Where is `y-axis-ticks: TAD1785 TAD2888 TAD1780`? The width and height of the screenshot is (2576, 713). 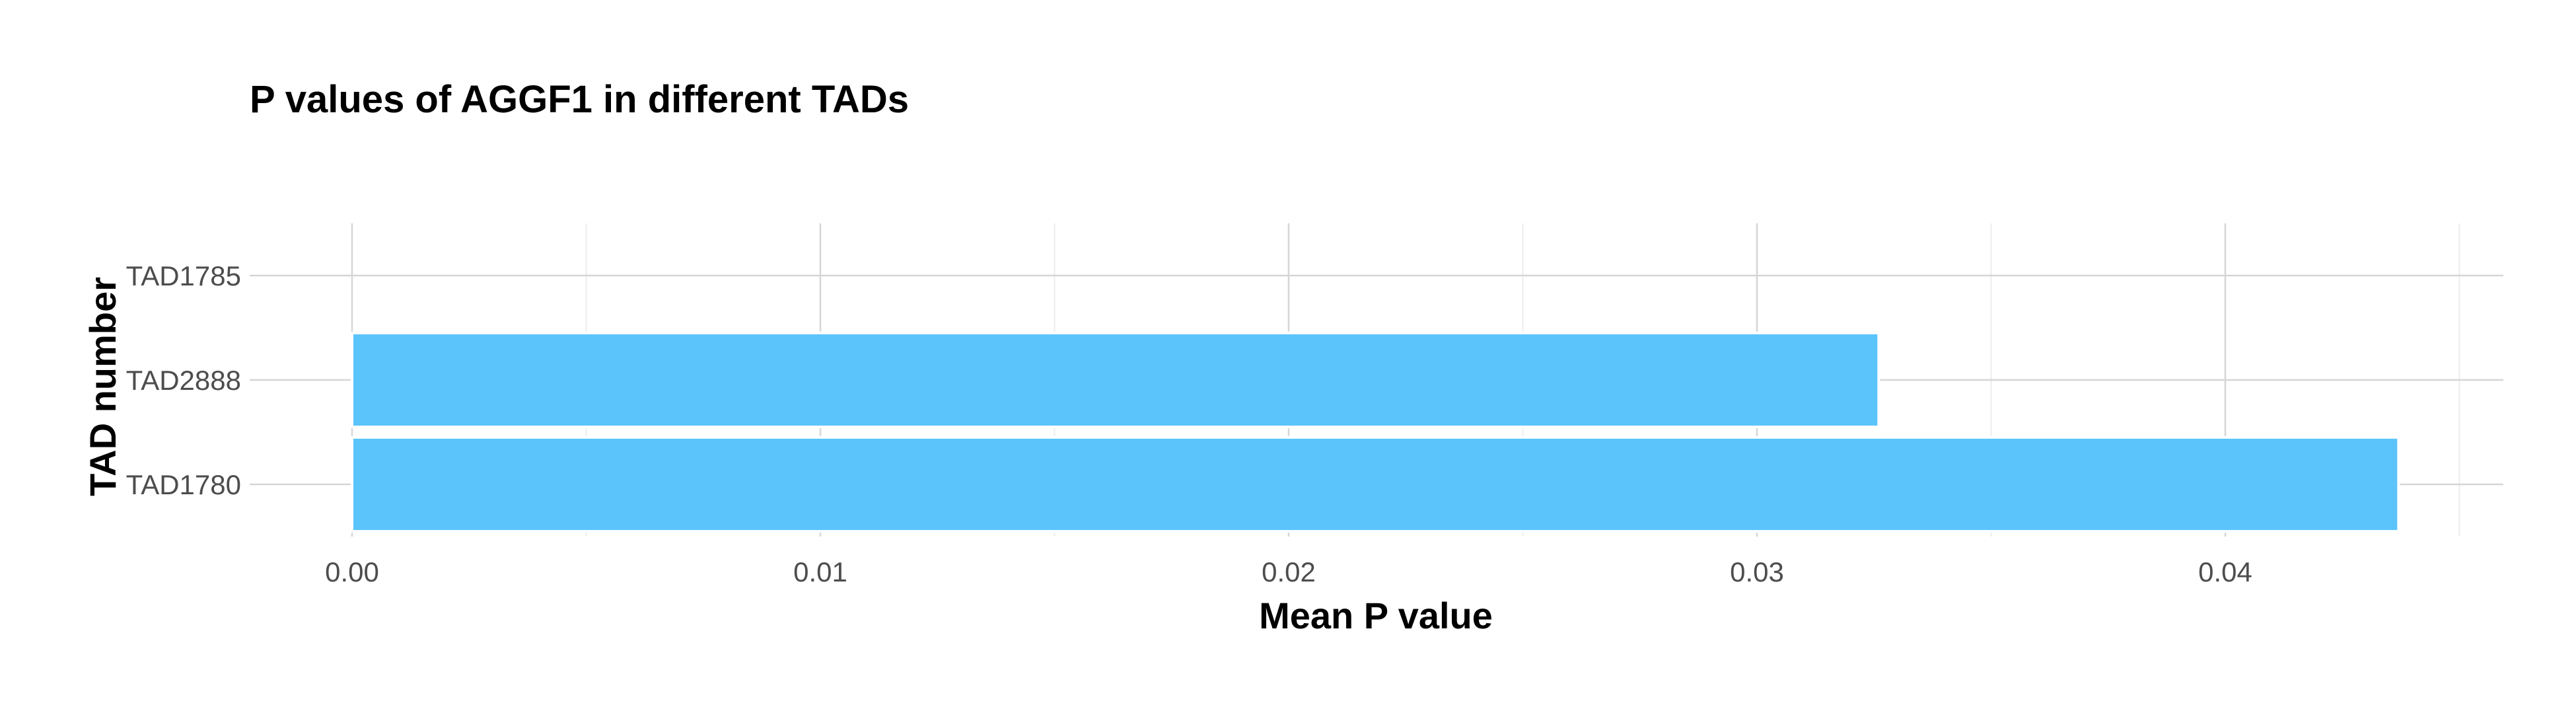 y-axis-ticks: TAD1785 TAD2888 TAD1780 is located at coordinates (184, 380).